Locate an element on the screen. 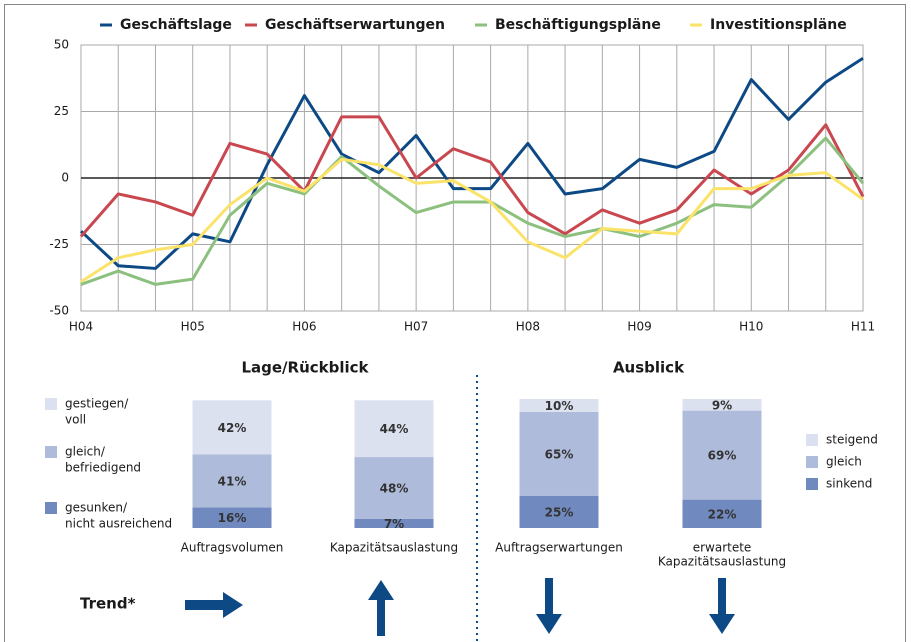  x-tick-label: H05 is located at coordinates (193, 327).